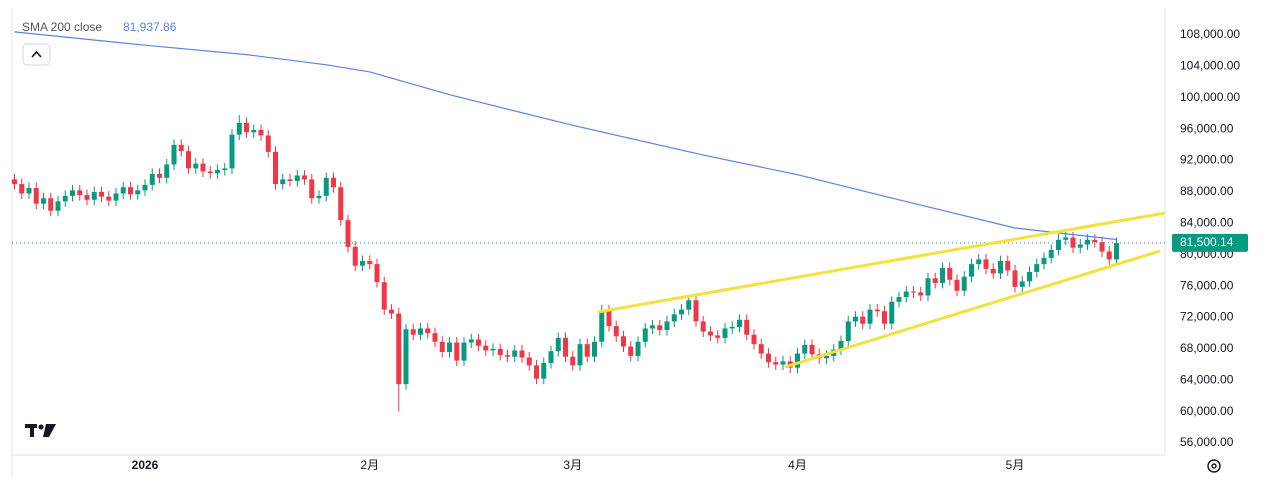 Image resolution: width=1274 pixels, height=500 pixels. What do you see at coordinates (1207, 348) in the screenshot?
I see `y-tick-label: 68,000.00` at bounding box center [1207, 348].